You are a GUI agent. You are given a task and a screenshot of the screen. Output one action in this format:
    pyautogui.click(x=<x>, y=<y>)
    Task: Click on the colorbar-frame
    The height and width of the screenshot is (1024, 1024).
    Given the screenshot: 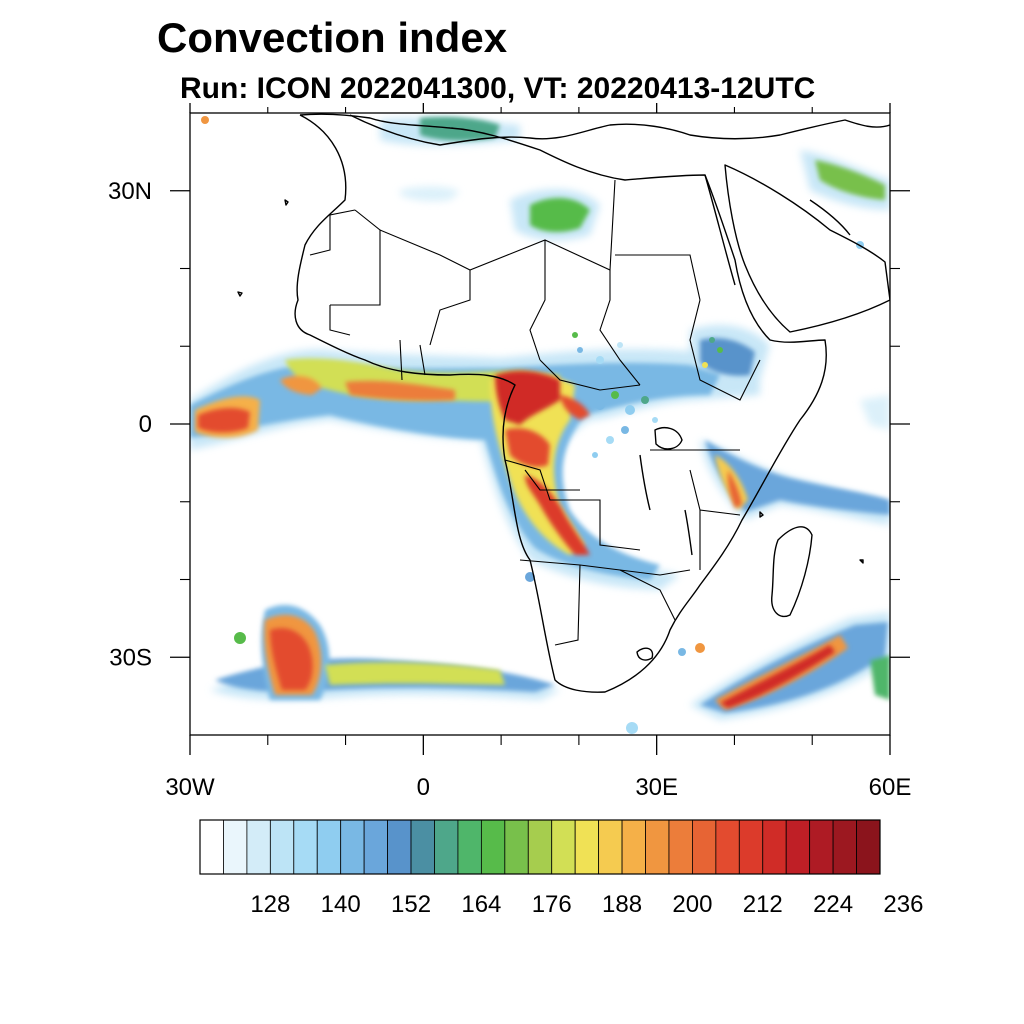 What is the action you would take?
    pyautogui.click(x=540, y=847)
    